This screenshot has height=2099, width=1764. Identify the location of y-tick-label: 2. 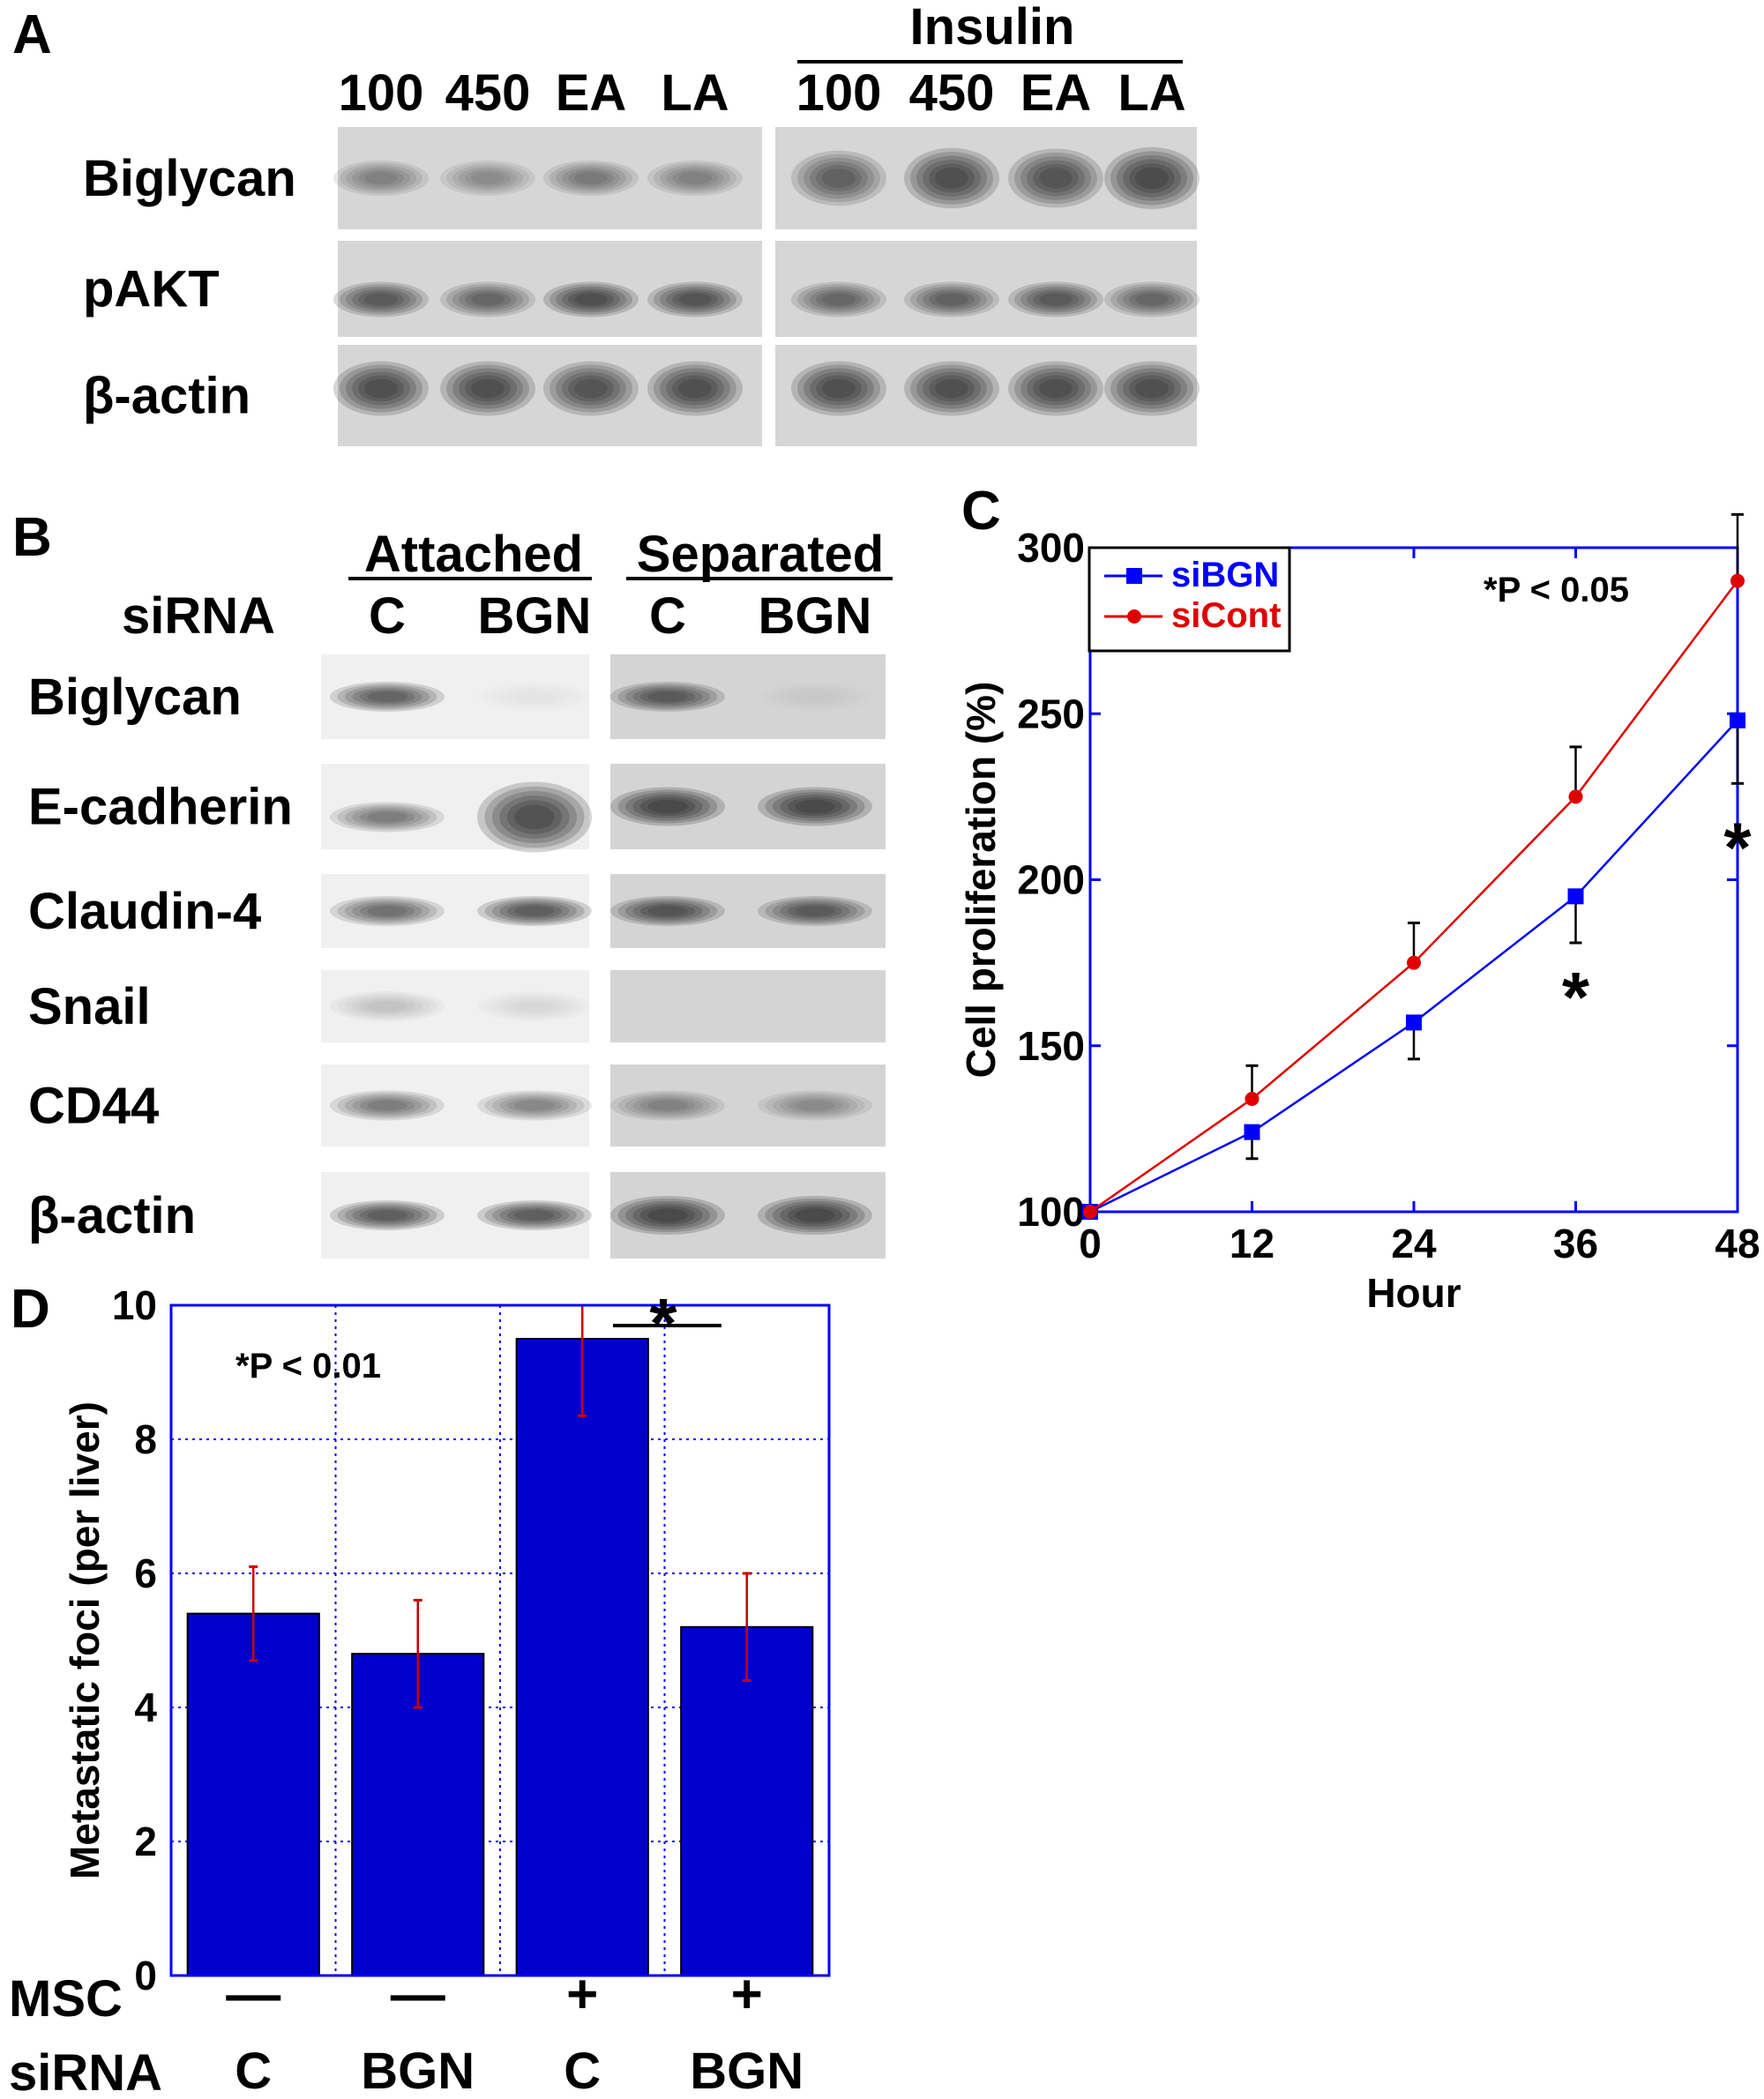
(145, 1842).